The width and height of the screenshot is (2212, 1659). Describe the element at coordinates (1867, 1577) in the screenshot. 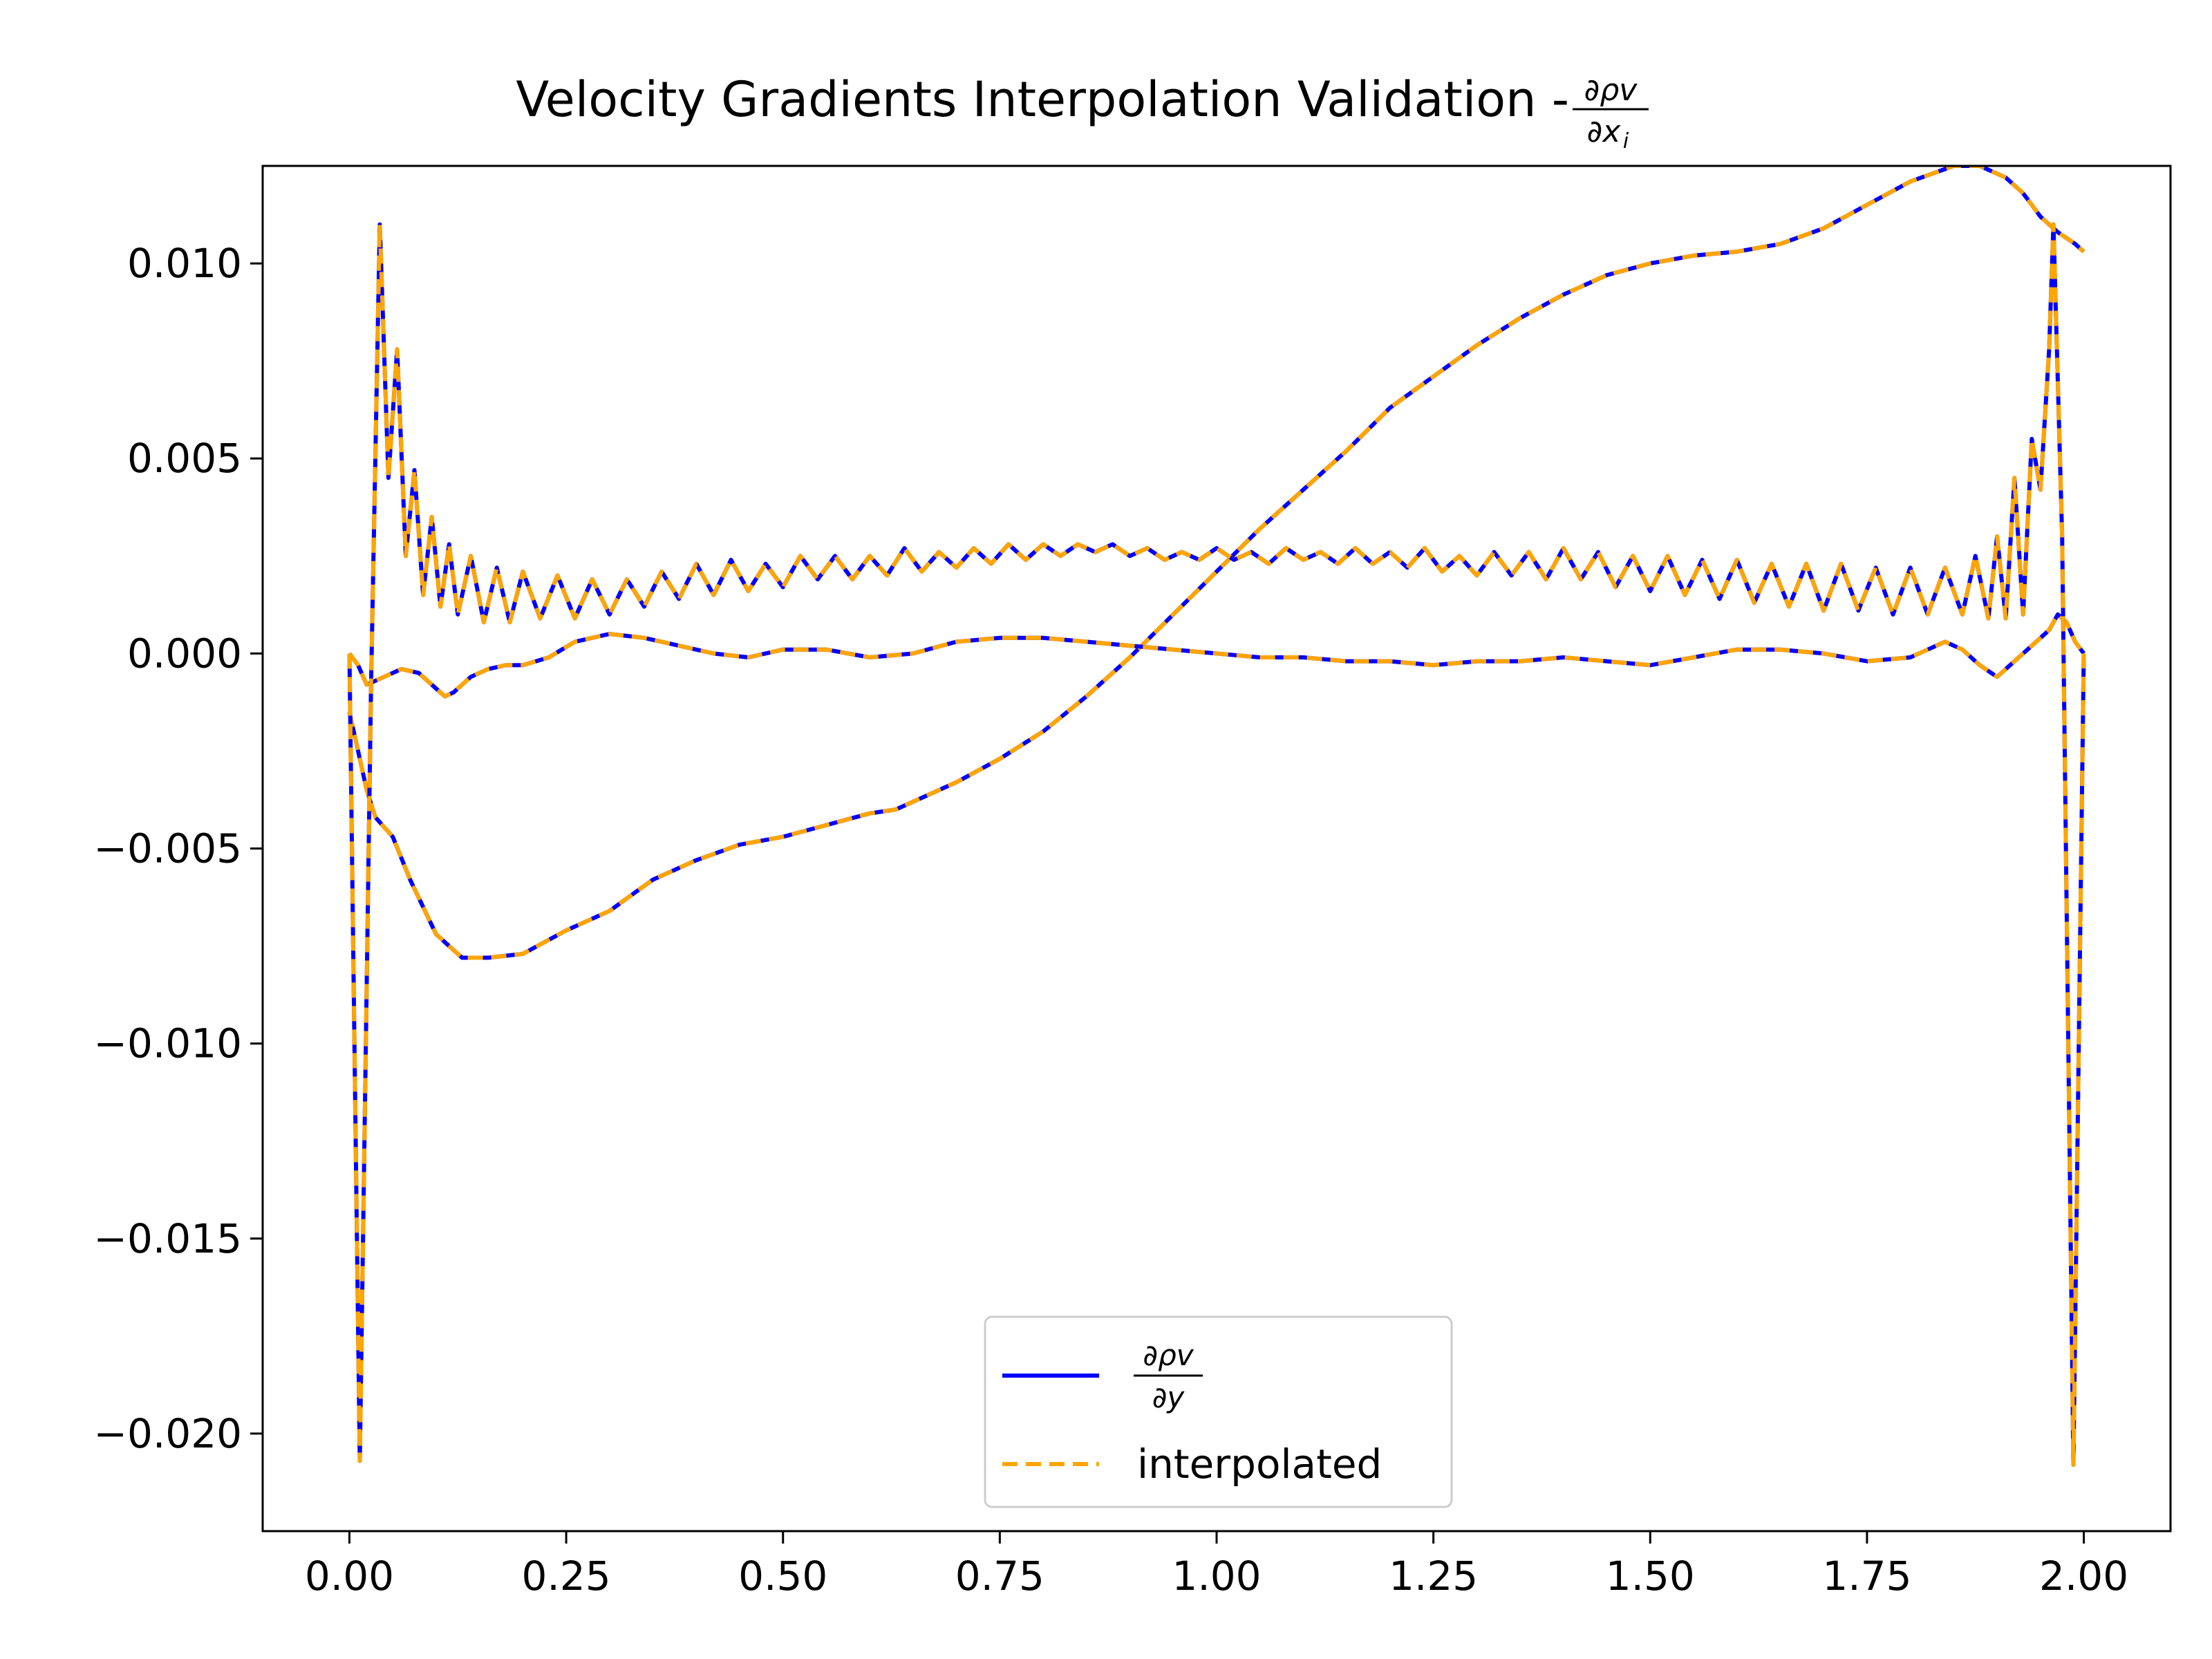

I see `x-tick-label: 1.75` at that location.